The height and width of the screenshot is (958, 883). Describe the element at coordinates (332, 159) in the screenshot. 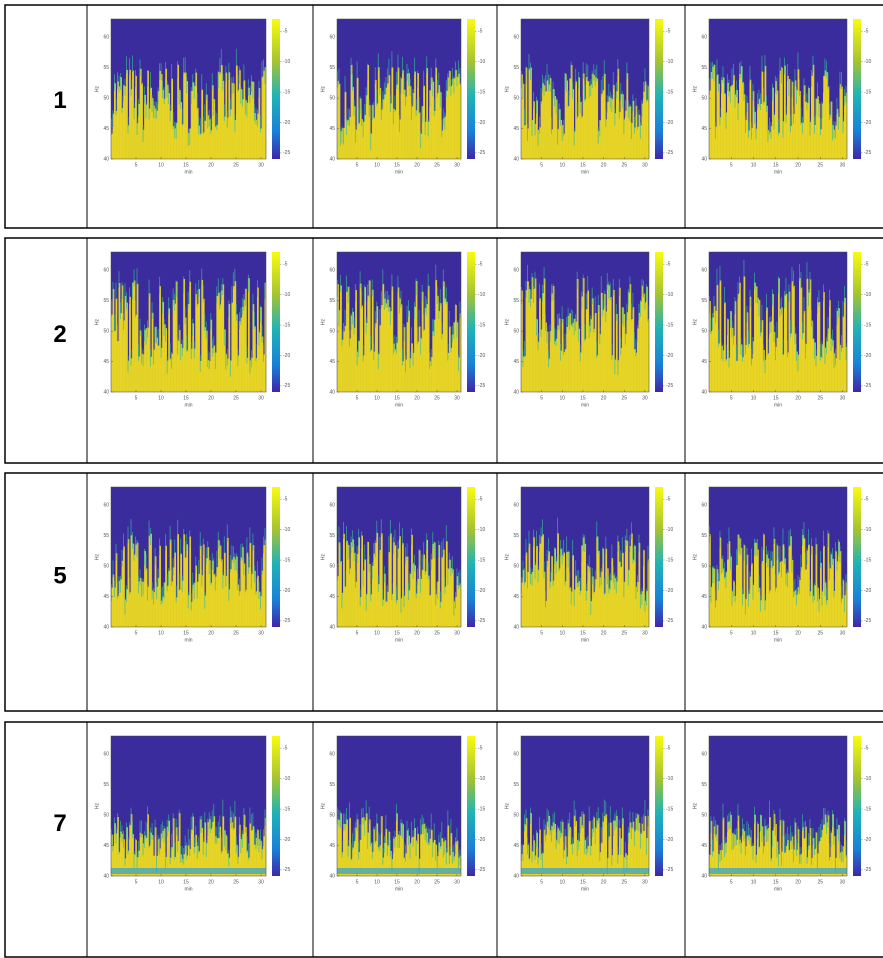

I see `y-tick-label: 40` at that location.